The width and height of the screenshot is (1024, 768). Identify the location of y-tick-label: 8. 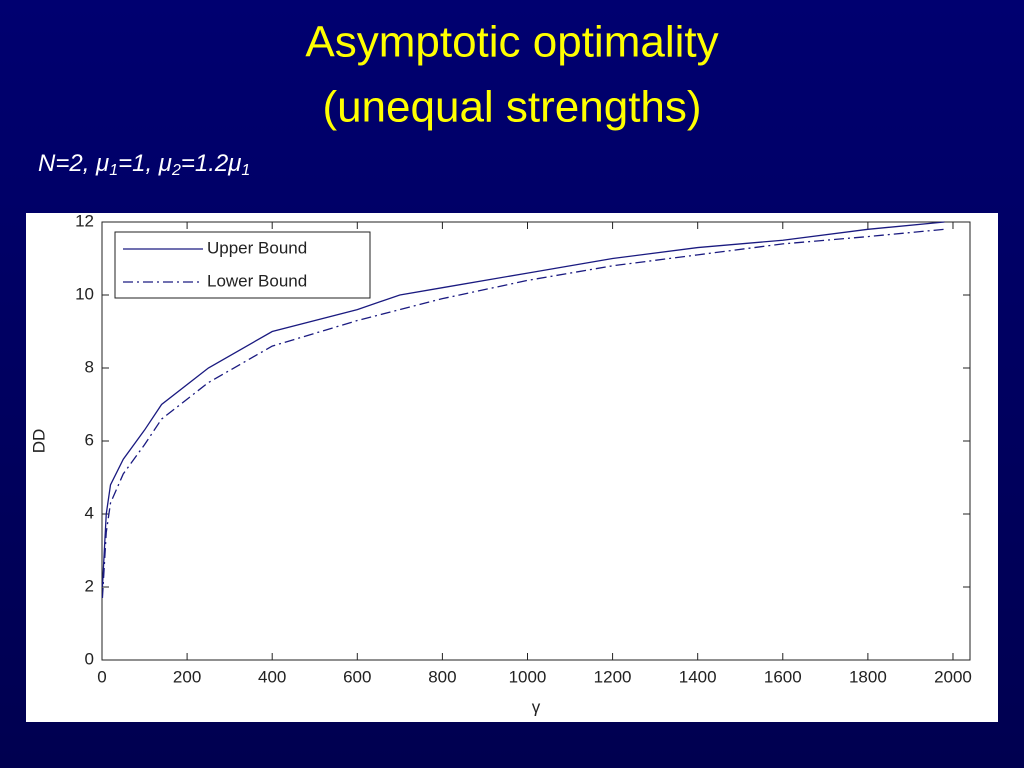
(89, 366).